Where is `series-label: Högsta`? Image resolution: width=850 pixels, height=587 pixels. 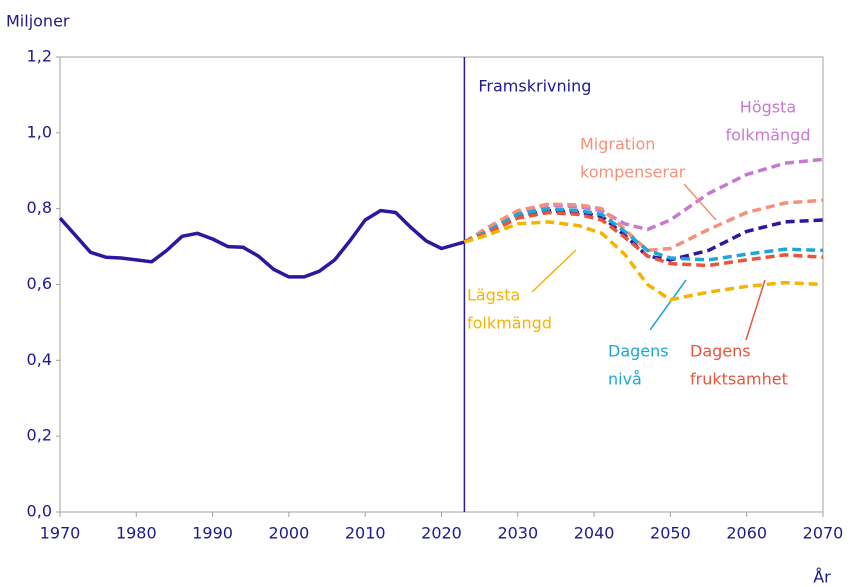
series-label: Högsta is located at coordinates (768, 107).